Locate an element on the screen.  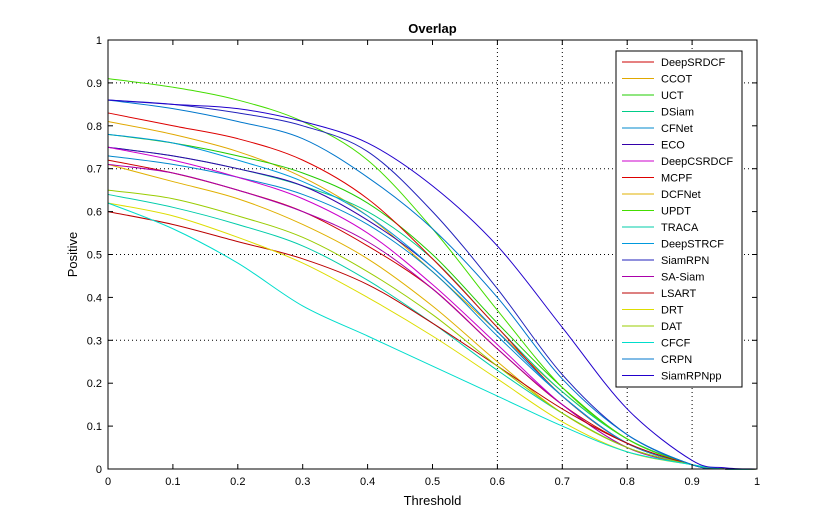
y-tick-label: 0.6 is located at coordinates (94, 213).